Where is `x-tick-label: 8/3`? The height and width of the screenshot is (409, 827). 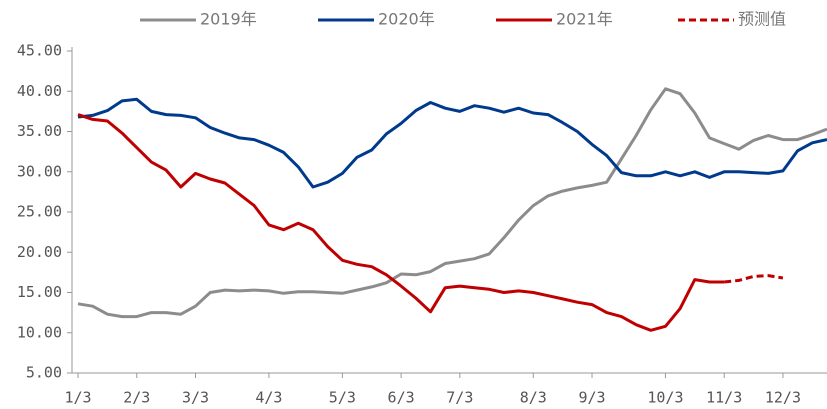 x-tick-label: 8/3 is located at coordinates (533, 398).